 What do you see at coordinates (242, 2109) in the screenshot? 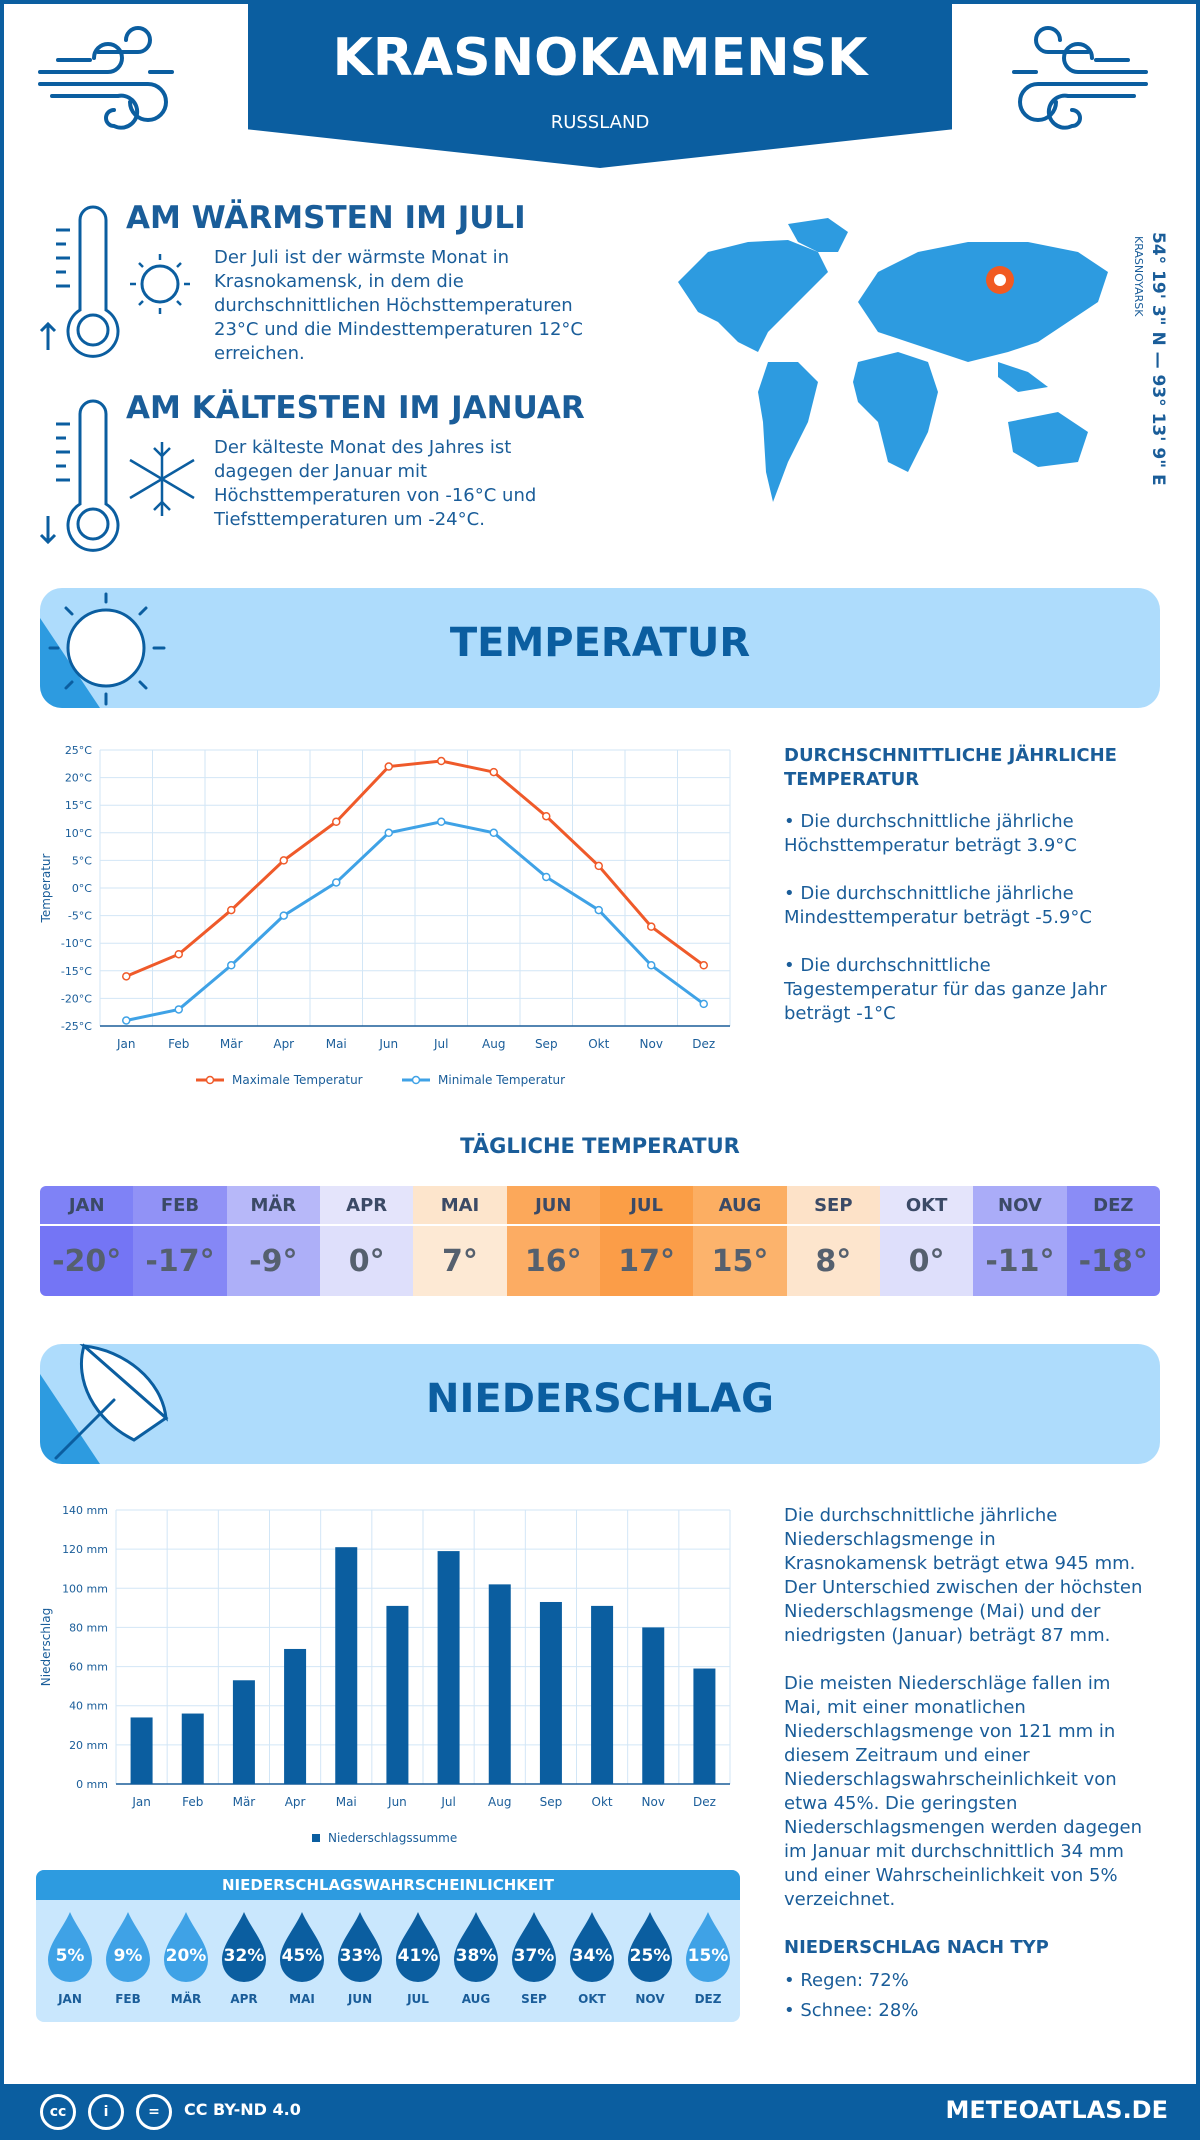
I see `license-label: CC BY-ND 4.0` at bounding box center [242, 2109].